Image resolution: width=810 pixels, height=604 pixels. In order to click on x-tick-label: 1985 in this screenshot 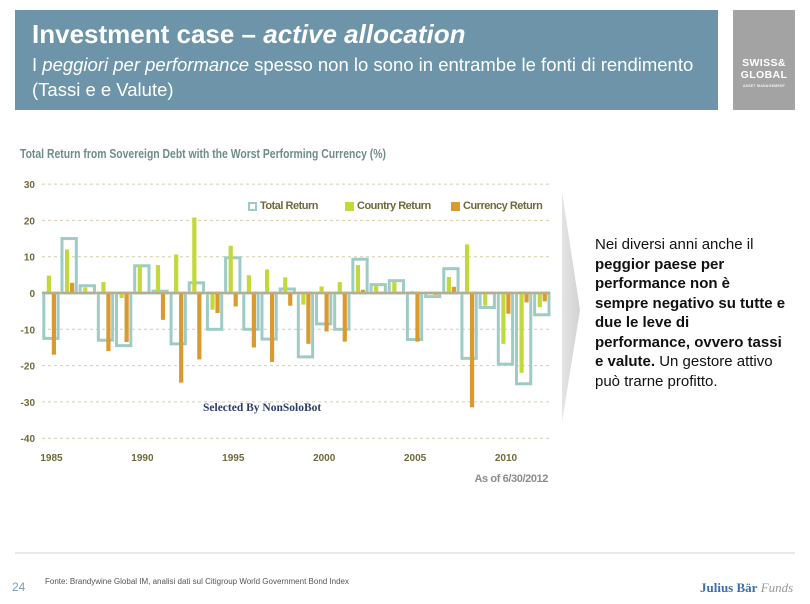, I will do `click(51, 458)`.